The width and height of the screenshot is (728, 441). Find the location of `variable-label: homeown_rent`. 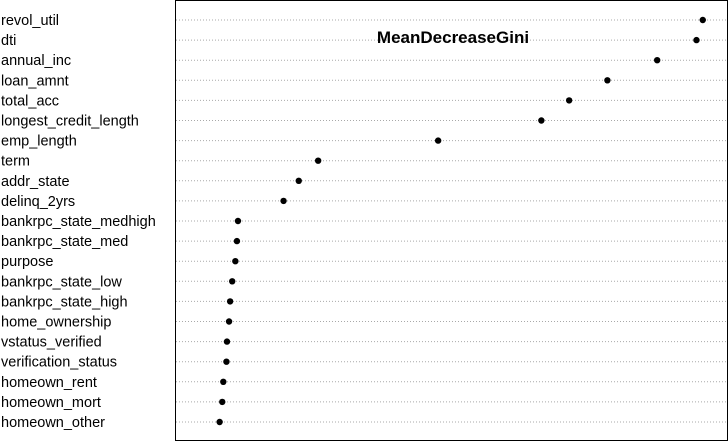

variable-label: homeown_rent is located at coordinates (49, 383).